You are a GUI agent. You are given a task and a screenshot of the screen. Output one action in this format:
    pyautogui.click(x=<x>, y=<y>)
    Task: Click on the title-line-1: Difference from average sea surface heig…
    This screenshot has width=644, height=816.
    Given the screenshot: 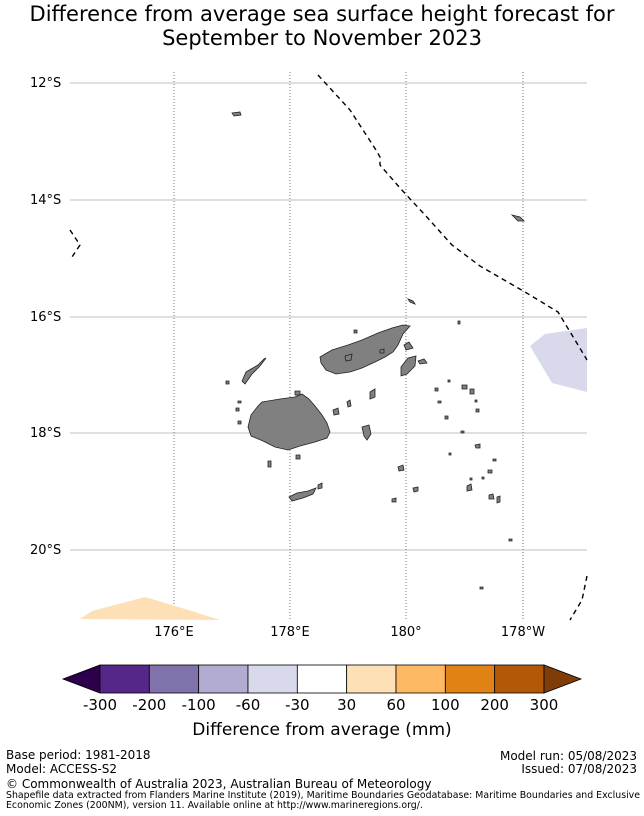 What is the action you would take?
    pyautogui.click(x=322, y=14)
    